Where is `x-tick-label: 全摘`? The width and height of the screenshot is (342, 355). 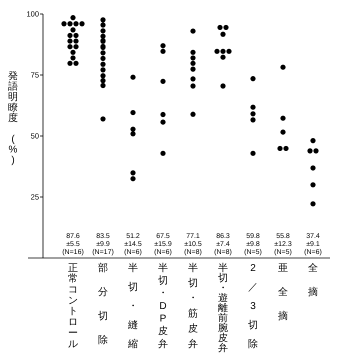
x-tick-label: 全摘 is located at coordinates (313, 280).